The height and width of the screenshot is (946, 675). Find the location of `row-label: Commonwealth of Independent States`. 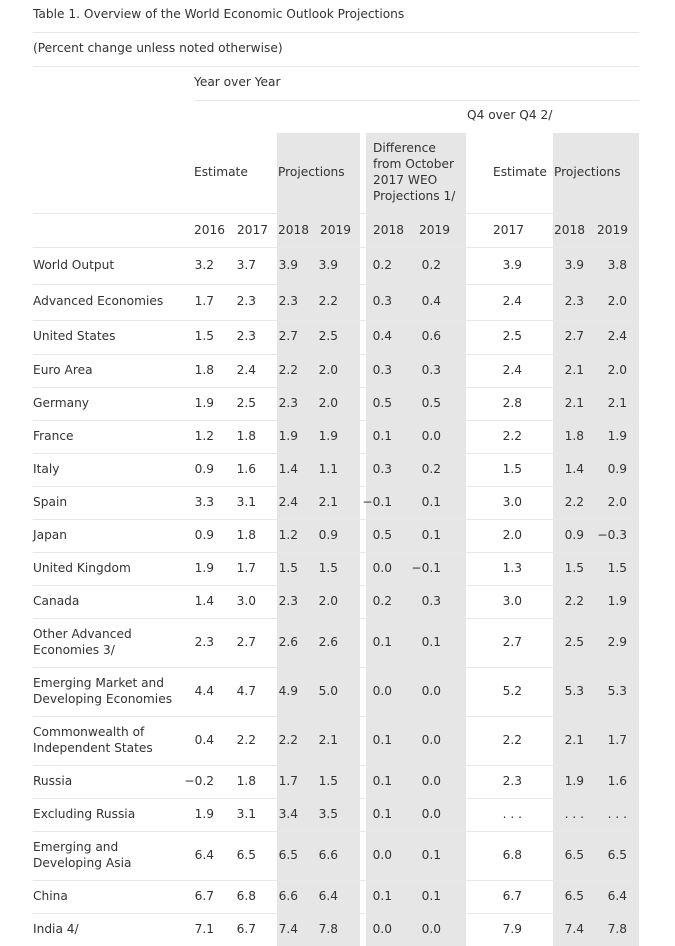

row-label: Commonwealth of Independent States is located at coordinates (93, 740).